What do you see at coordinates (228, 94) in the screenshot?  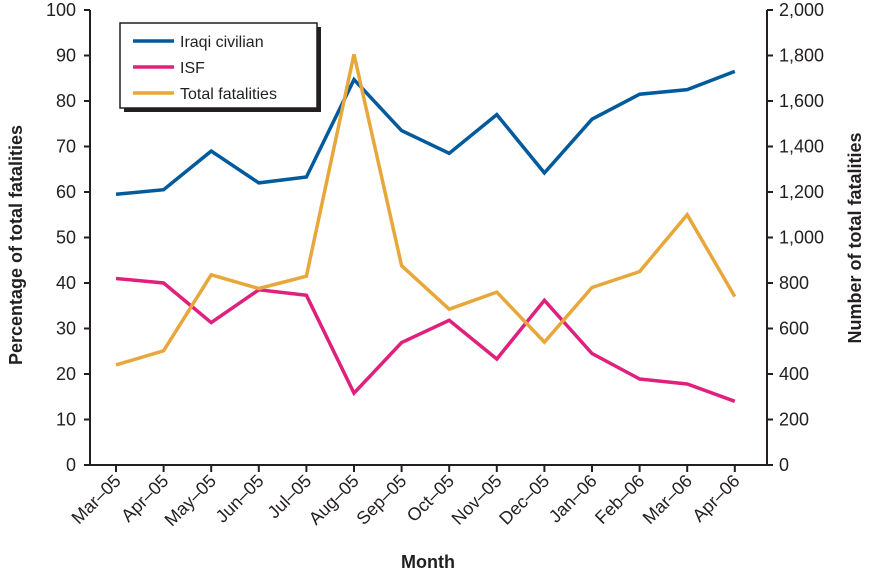 I see `legend-label-total-fatalities: Total fatalities` at bounding box center [228, 94].